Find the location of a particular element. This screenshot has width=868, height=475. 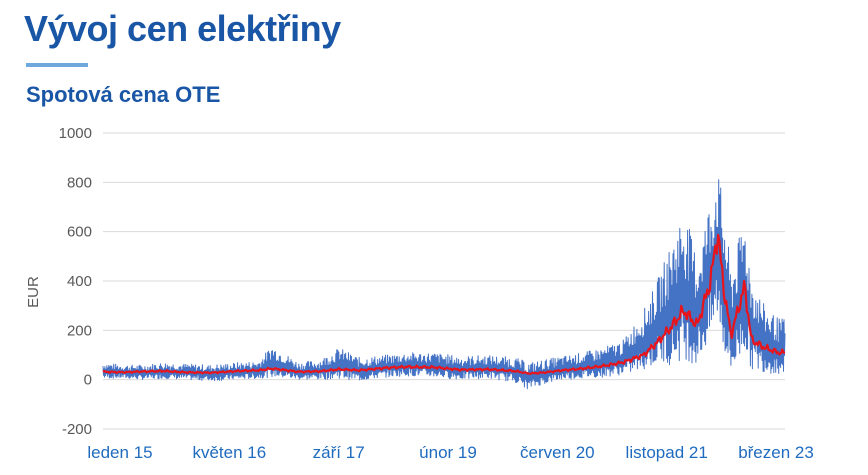

y-tick-label: 400 is located at coordinates (79, 281).